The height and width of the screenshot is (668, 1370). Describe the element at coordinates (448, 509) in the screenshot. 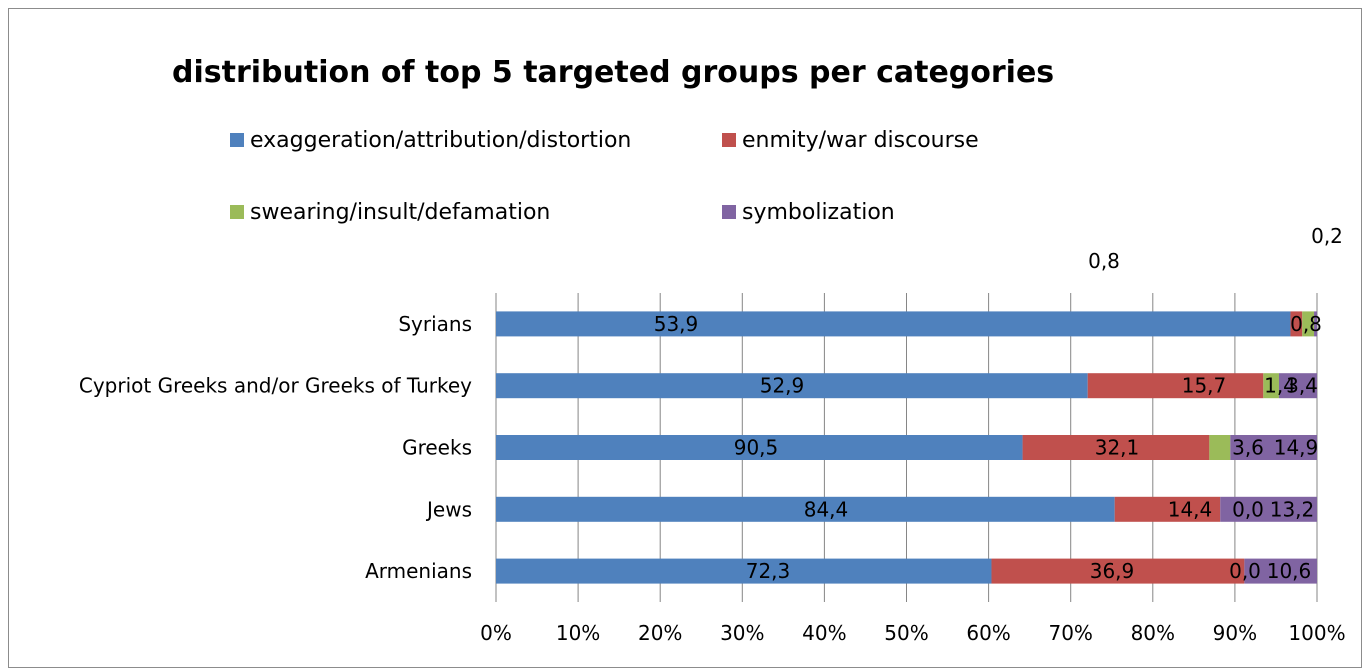

I see `category-label-3: Jews` at that location.